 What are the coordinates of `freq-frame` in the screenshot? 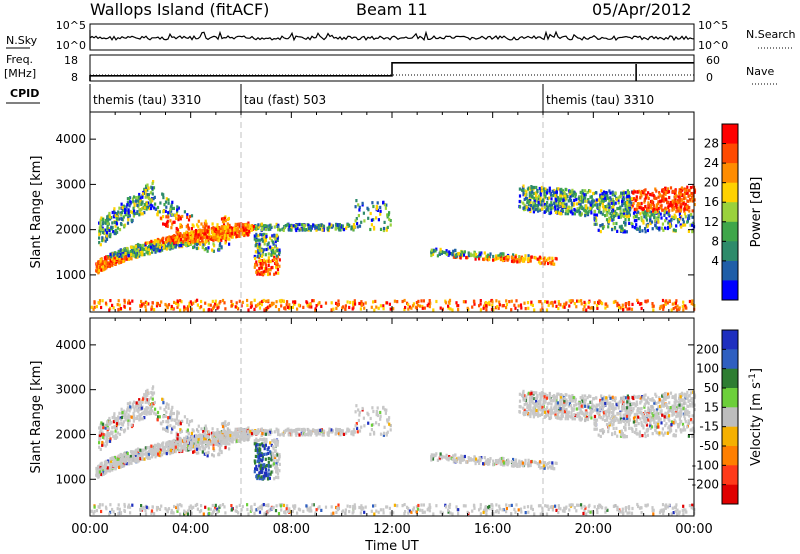 It's located at (392, 68).